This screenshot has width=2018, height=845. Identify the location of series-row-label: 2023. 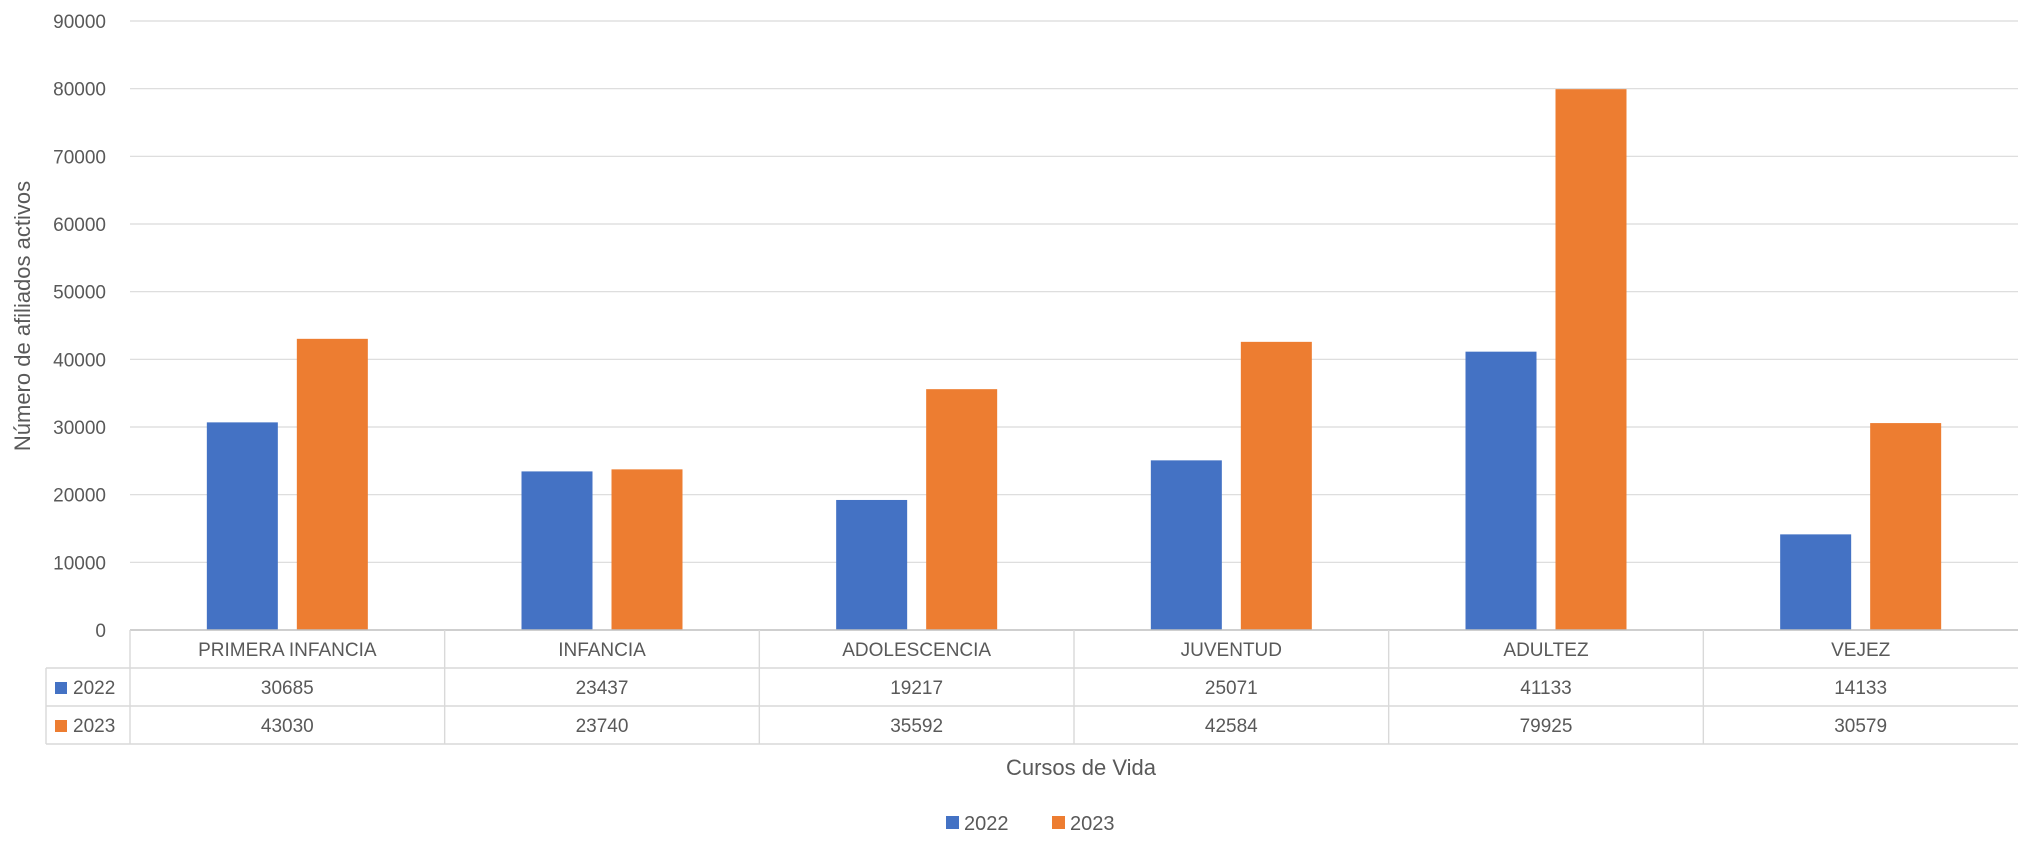
(94, 726).